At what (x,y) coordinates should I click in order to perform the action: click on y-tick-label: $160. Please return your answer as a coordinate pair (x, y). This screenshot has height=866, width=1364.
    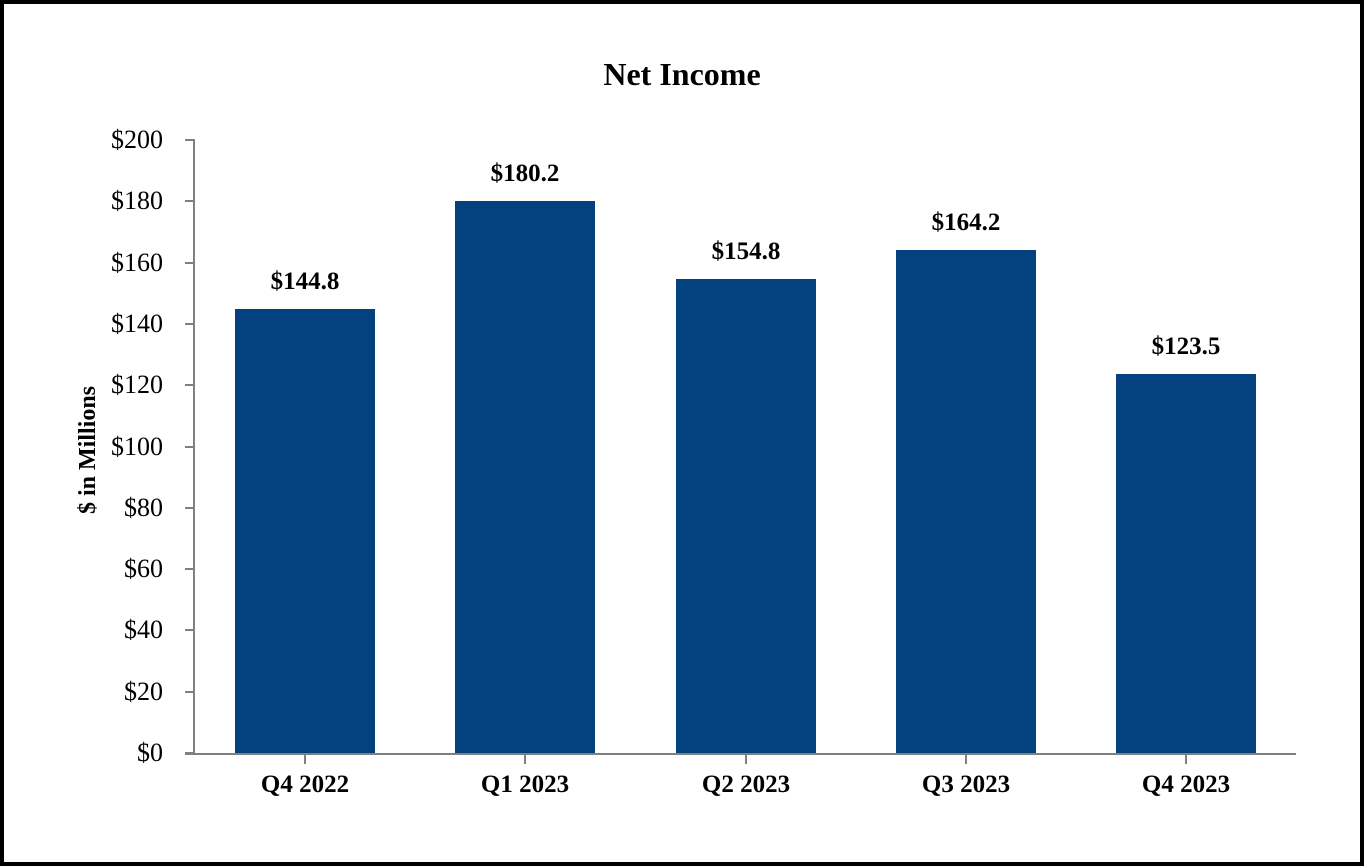
    Looking at the image, I should click on (137, 262).